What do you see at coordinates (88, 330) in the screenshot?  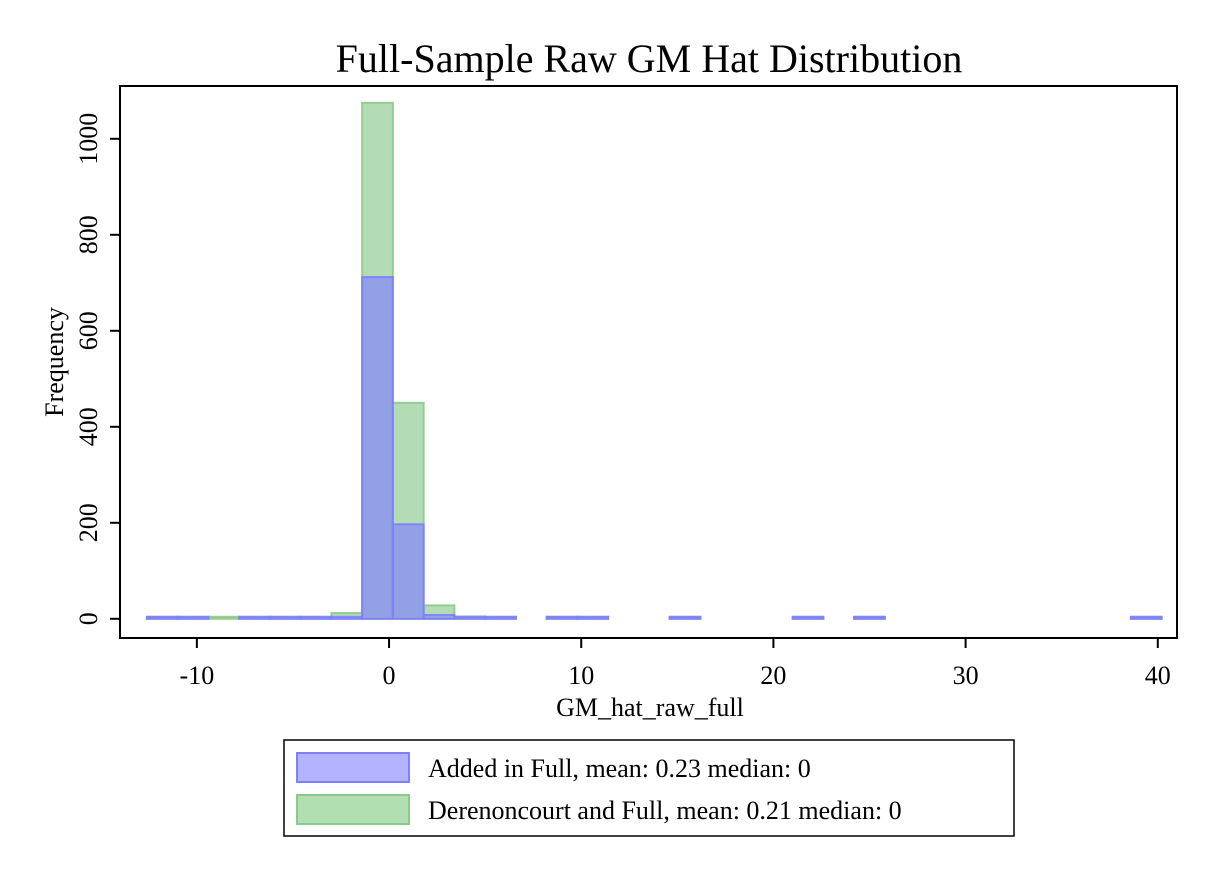 I see `y-tick-label: 600` at bounding box center [88, 330].